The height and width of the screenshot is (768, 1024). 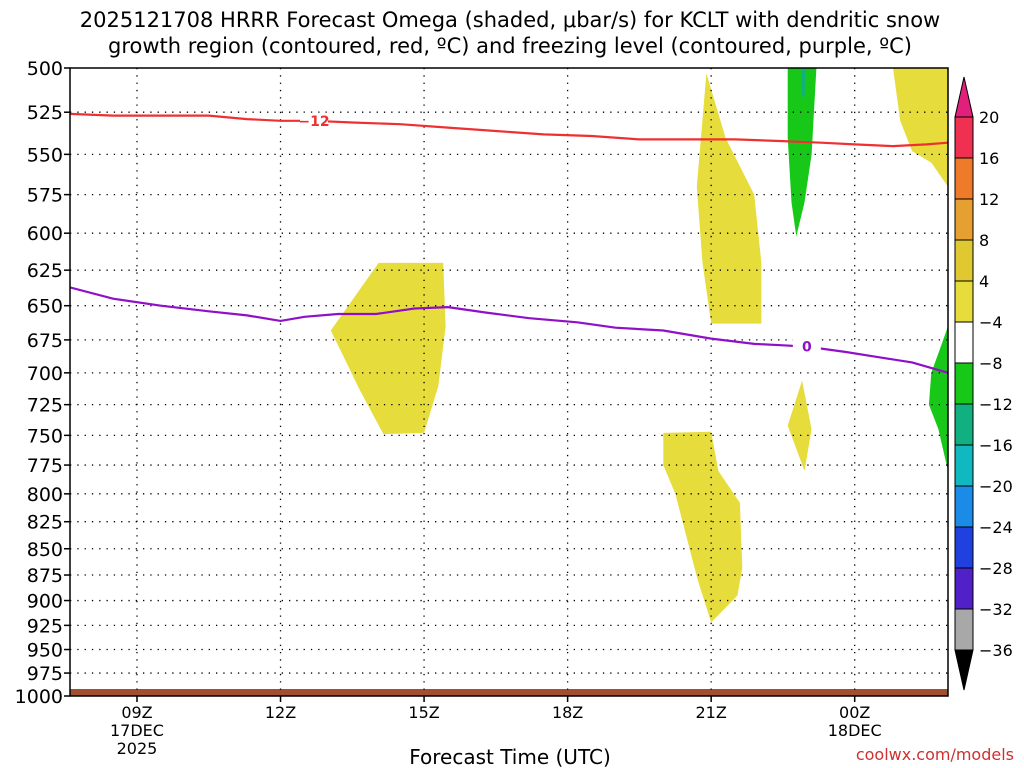 What do you see at coordinates (45, 271) in the screenshot?
I see `y-tick-label-625: 625` at bounding box center [45, 271].